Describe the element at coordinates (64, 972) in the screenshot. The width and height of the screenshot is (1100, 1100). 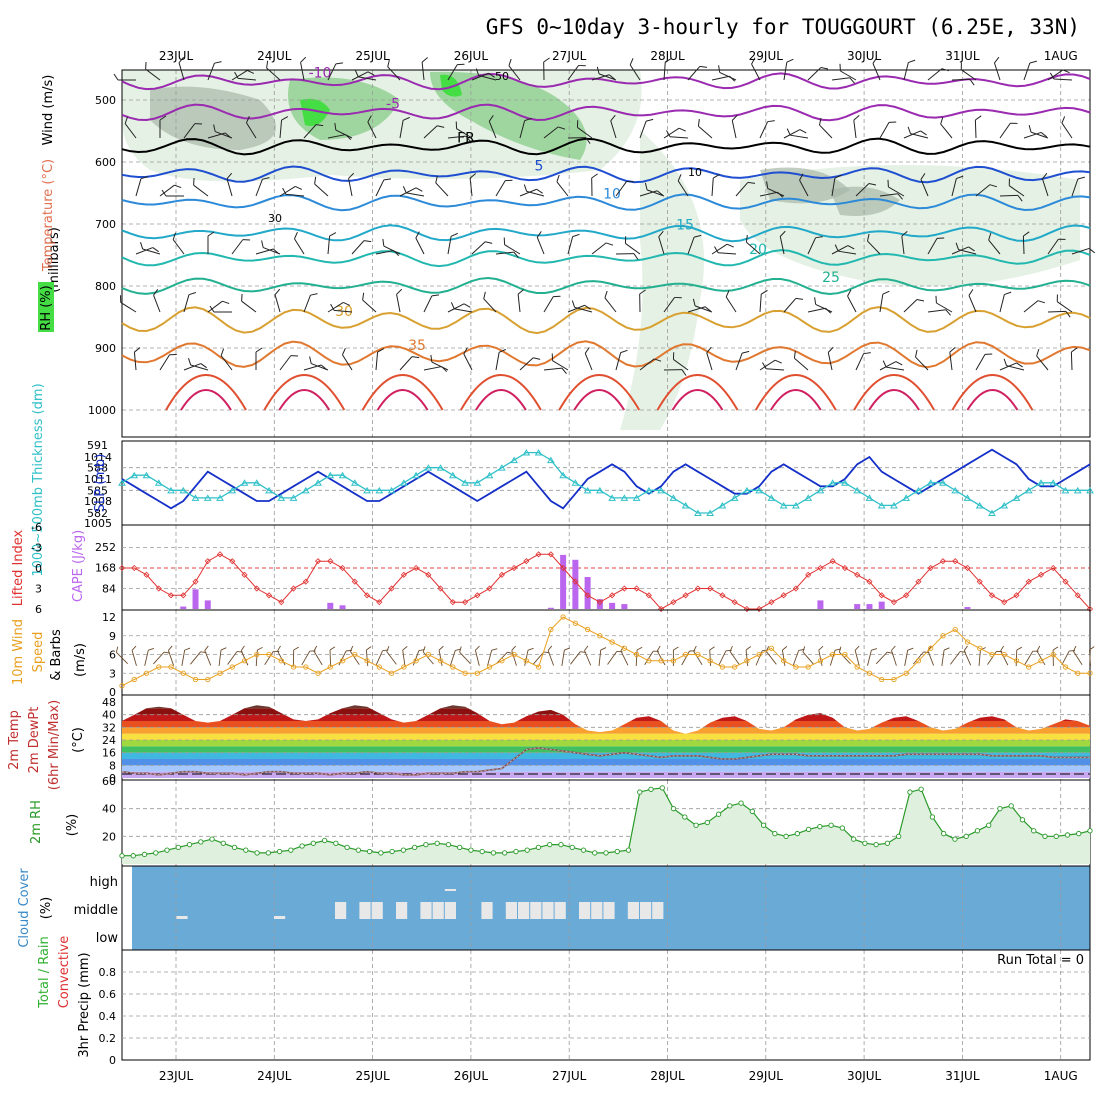
I see `y-axis-label-convective: Convective` at that location.